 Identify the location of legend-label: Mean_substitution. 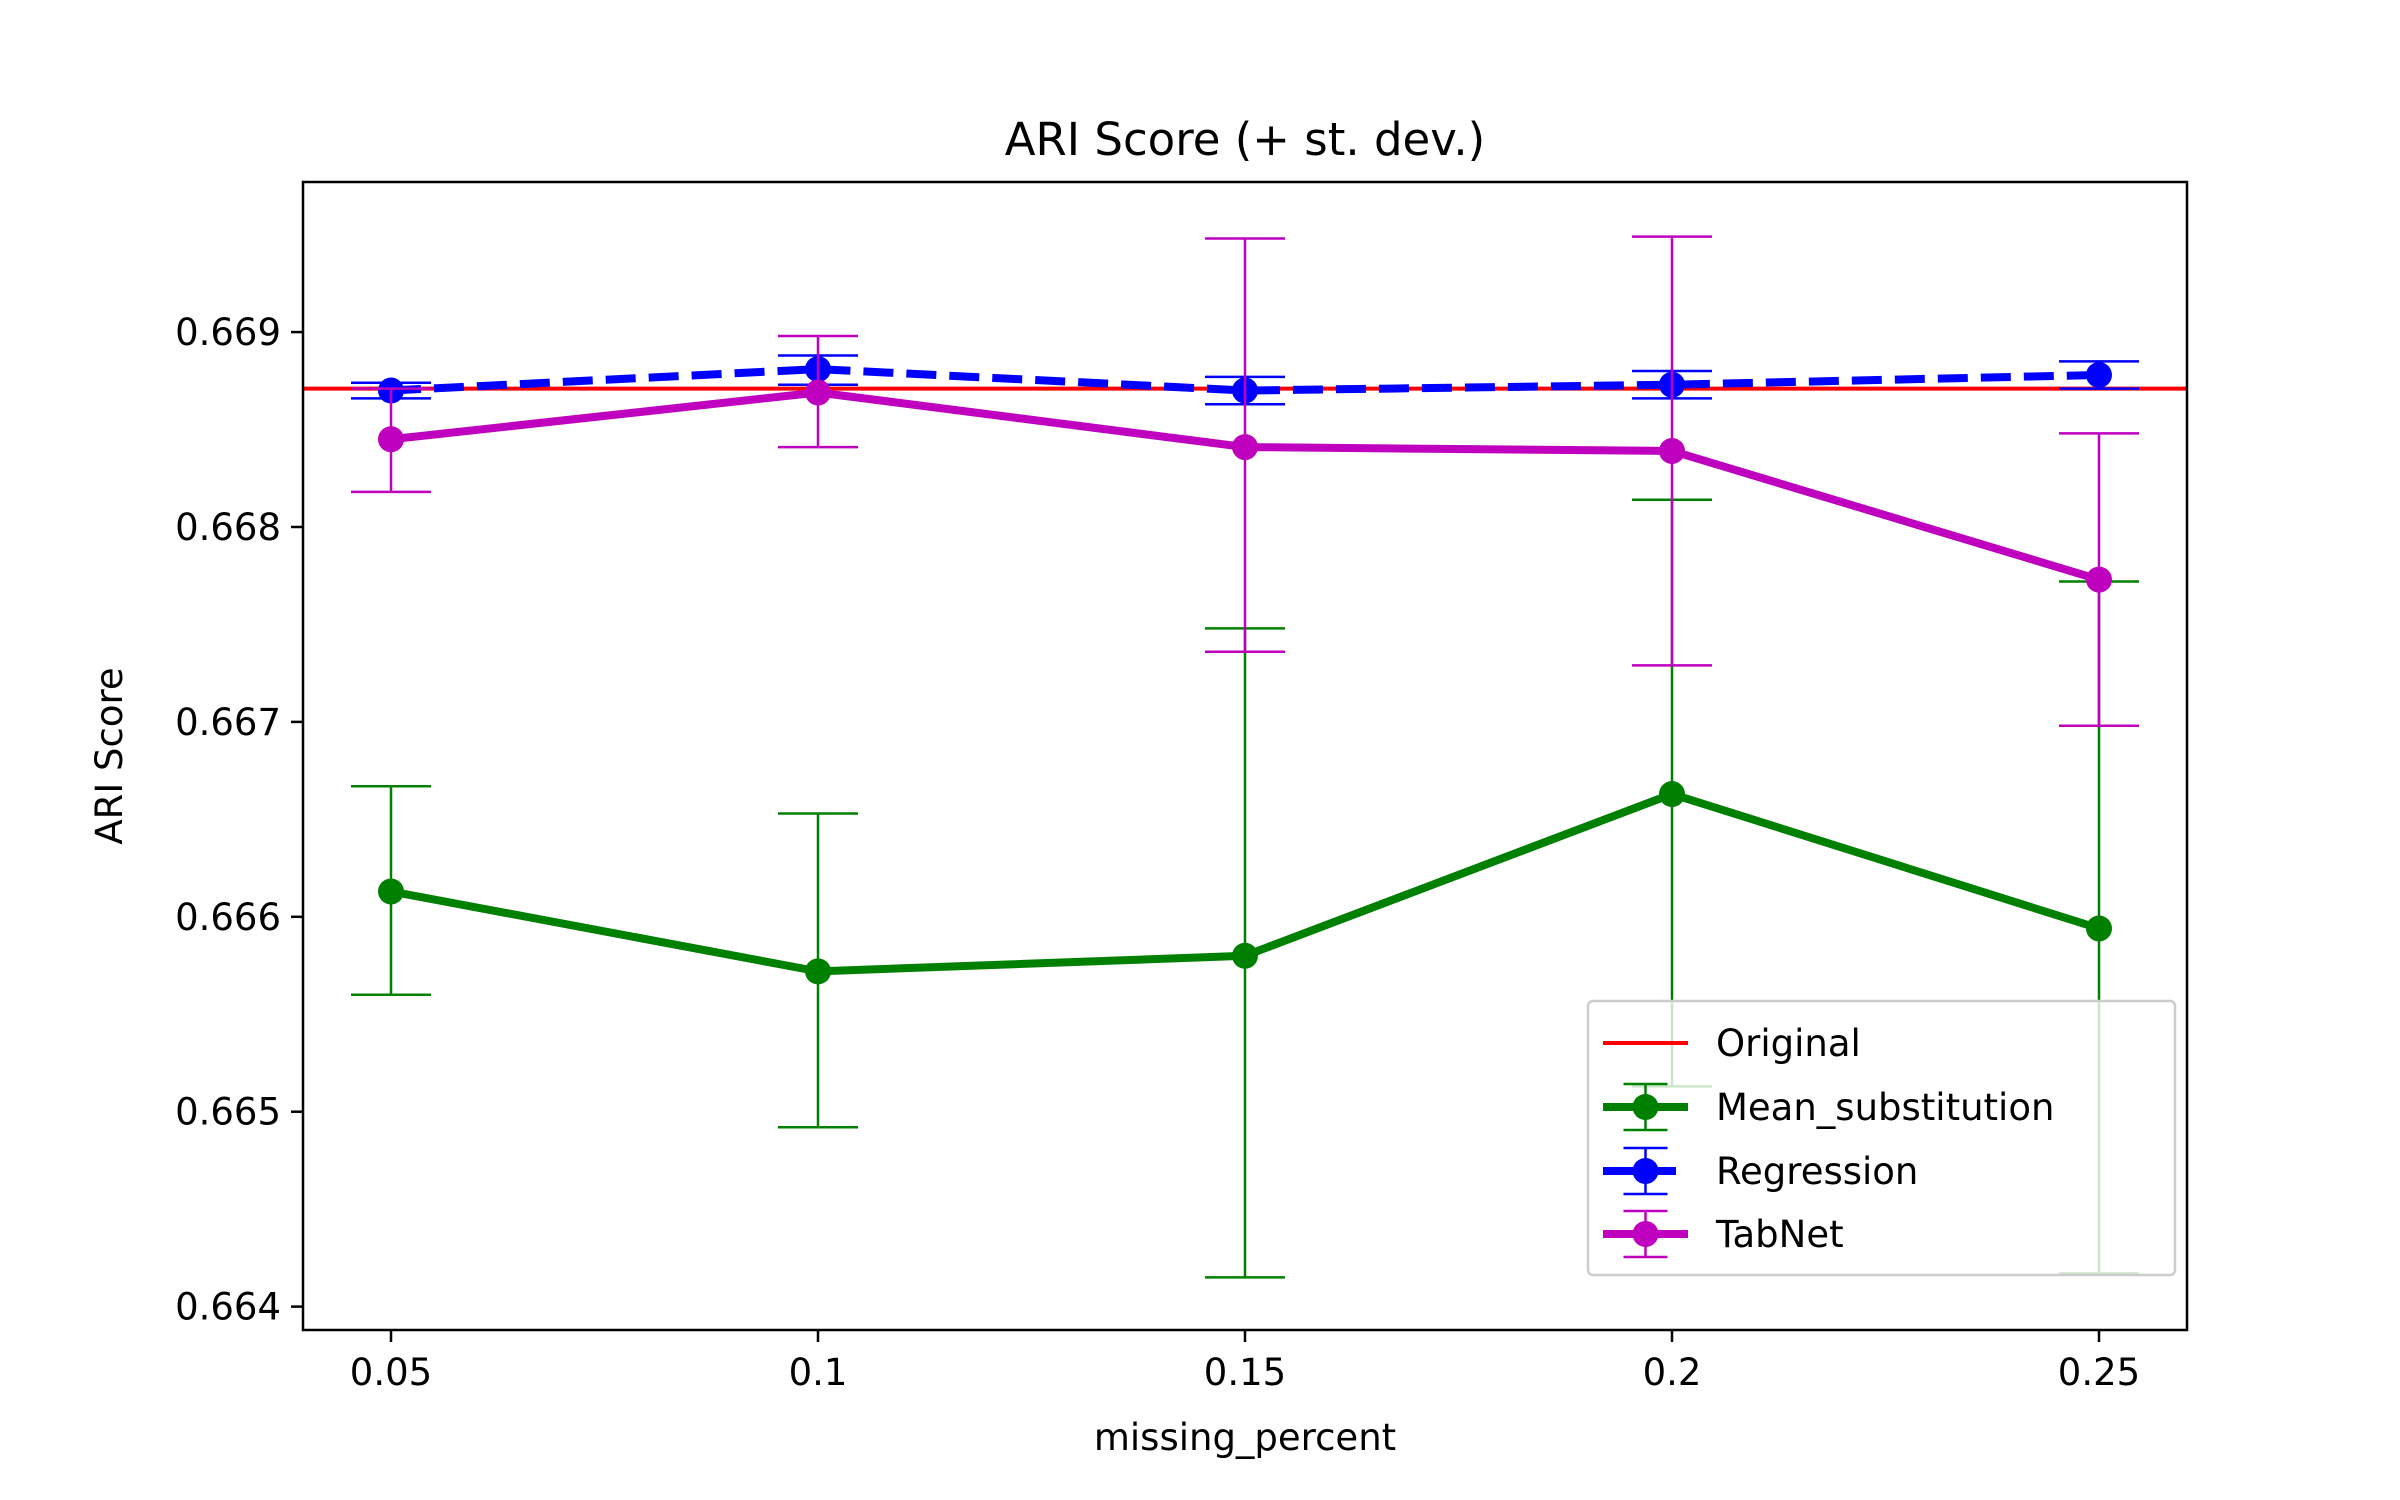
(1885, 1107).